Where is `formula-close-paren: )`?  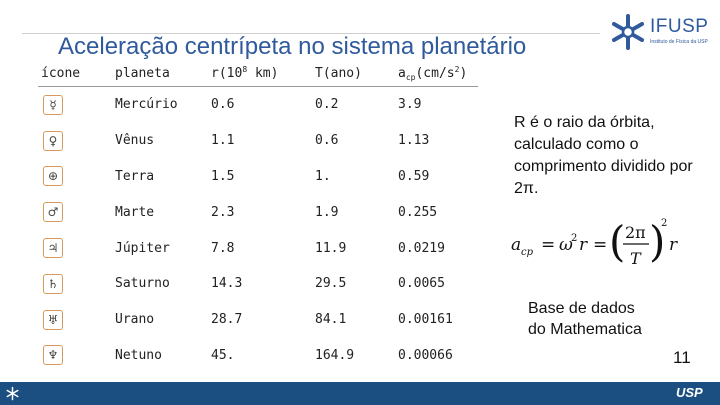 formula-close-paren: ) is located at coordinates (657, 241).